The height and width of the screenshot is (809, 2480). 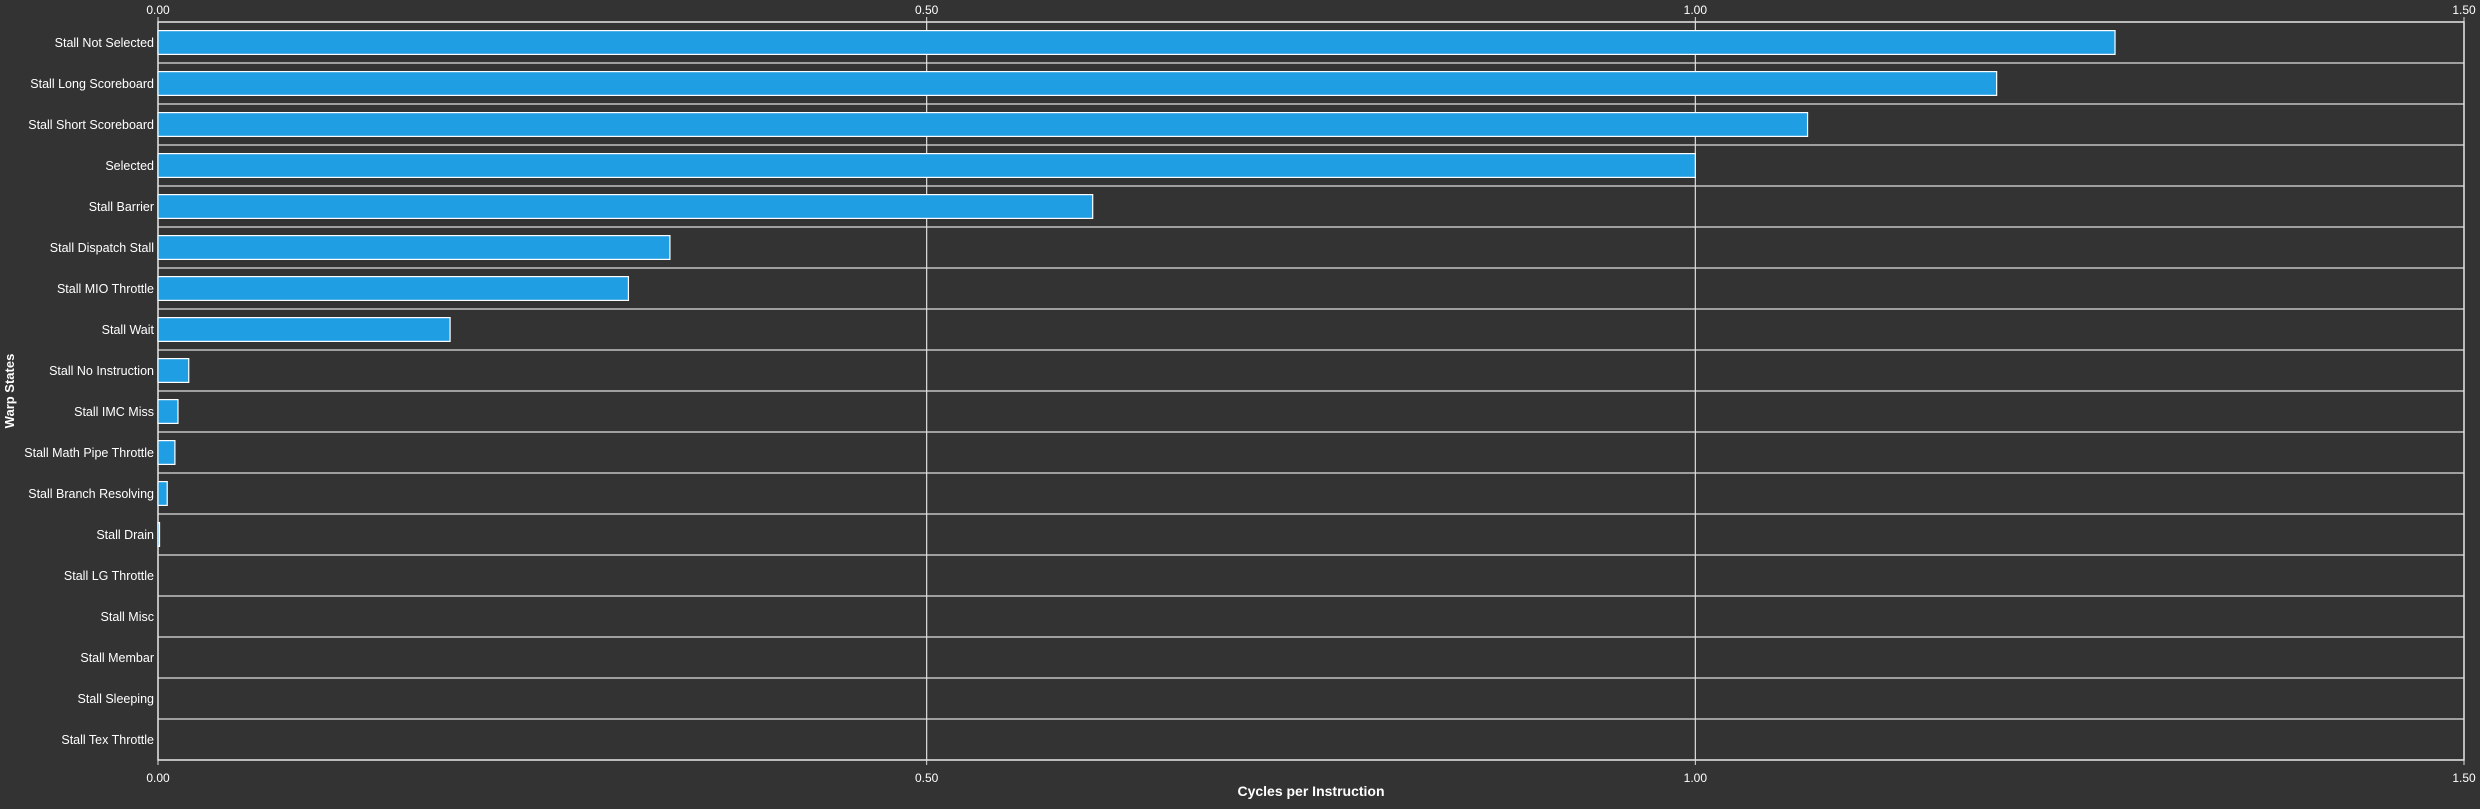 I want to click on x-axis-title: Cycles per Instruction, so click(x=1310, y=791).